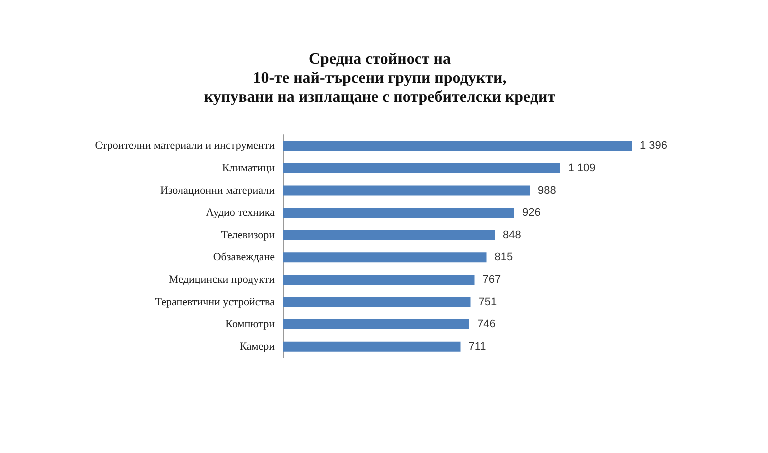 Image resolution: width=768 pixels, height=453 pixels. Describe the element at coordinates (512, 235) in the screenshot. I see `data-label: 848` at that location.